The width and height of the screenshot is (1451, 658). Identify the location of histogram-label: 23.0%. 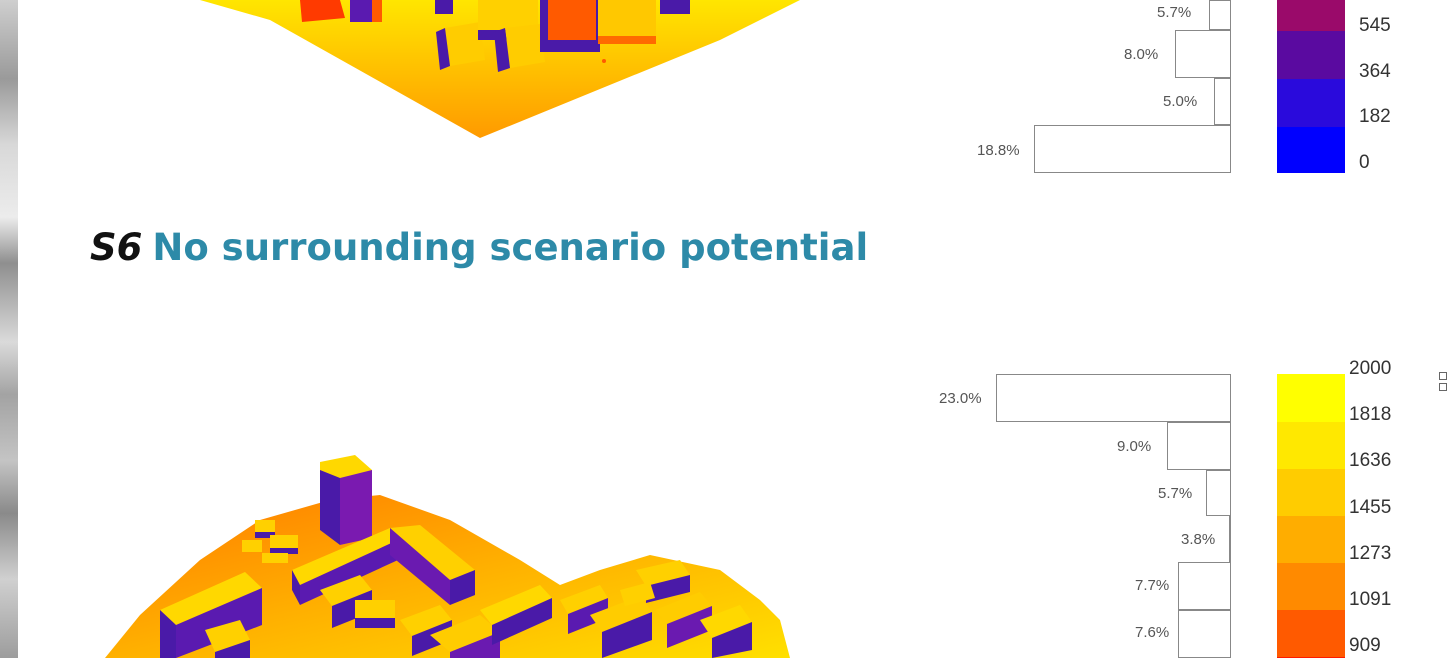
(960, 398).